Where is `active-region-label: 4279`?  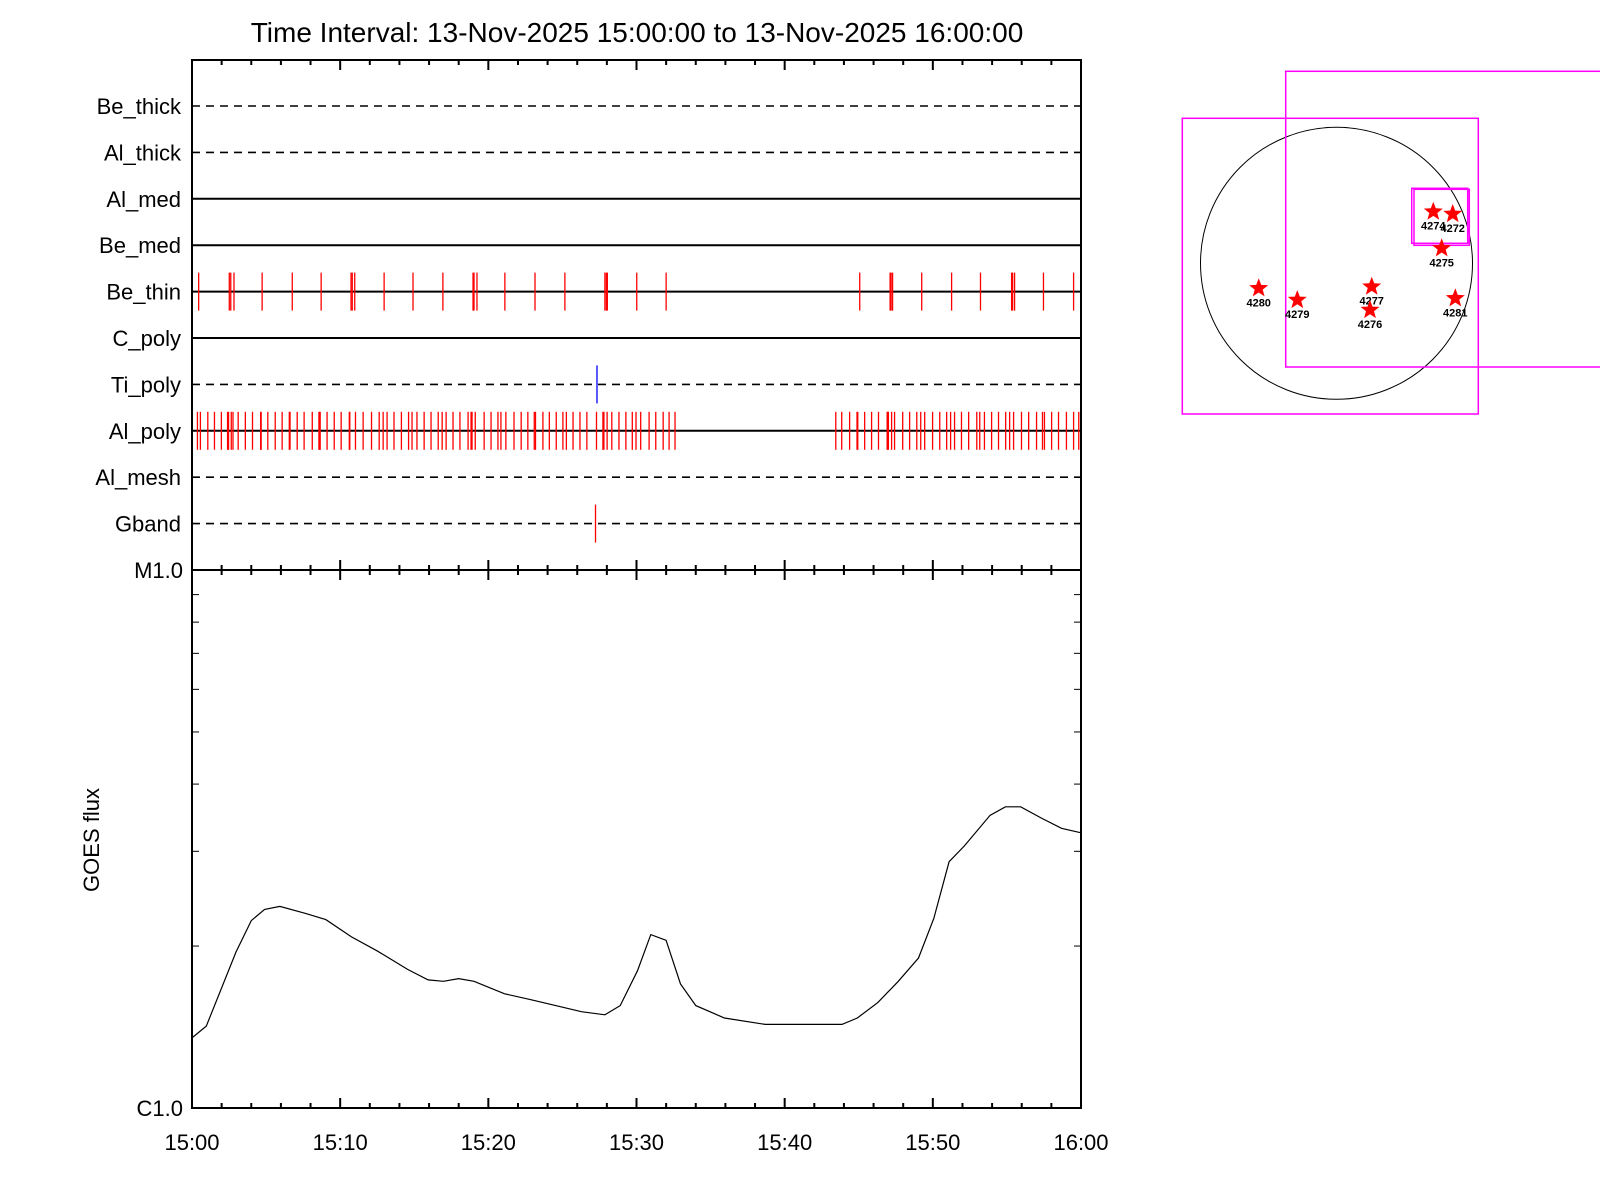
active-region-label: 4279 is located at coordinates (1297, 315).